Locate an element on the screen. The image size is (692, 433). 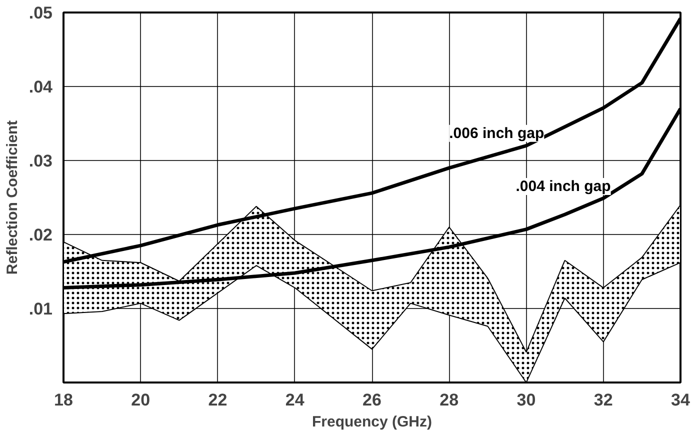
series-label: .004 inch gap is located at coordinates (563, 186).